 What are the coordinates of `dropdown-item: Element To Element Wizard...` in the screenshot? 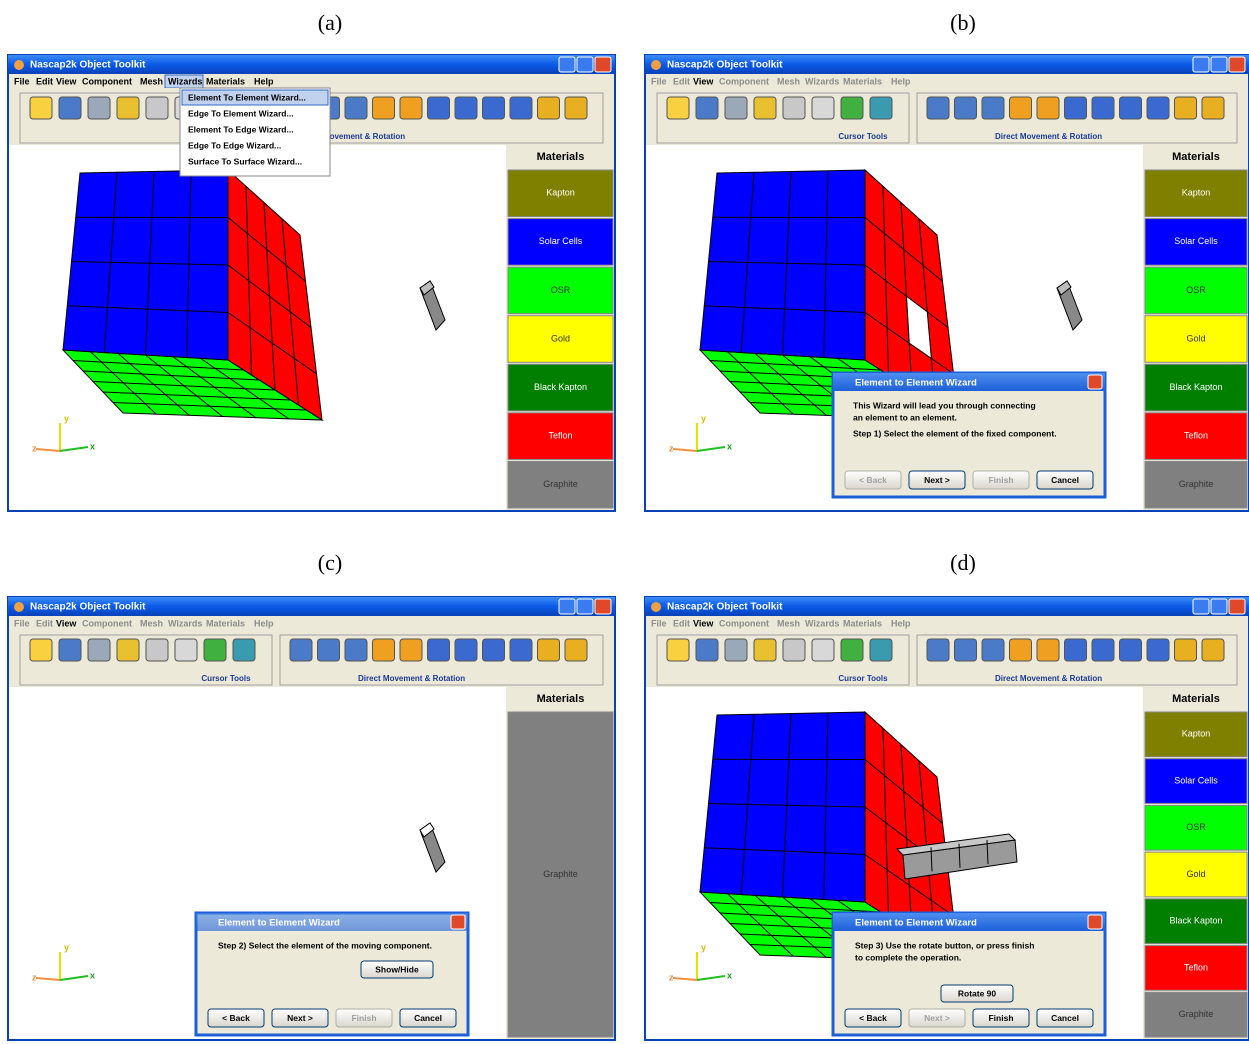 It's located at (247, 97).